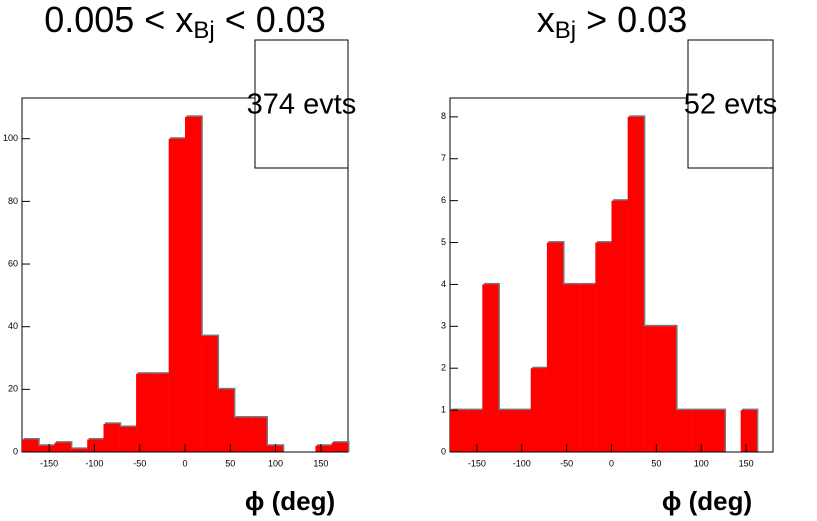 Image resolution: width=817 pixels, height=521 pixels. Describe the element at coordinates (13, 389) in the screenshot. I see `y-tick-label: 20` at that location.